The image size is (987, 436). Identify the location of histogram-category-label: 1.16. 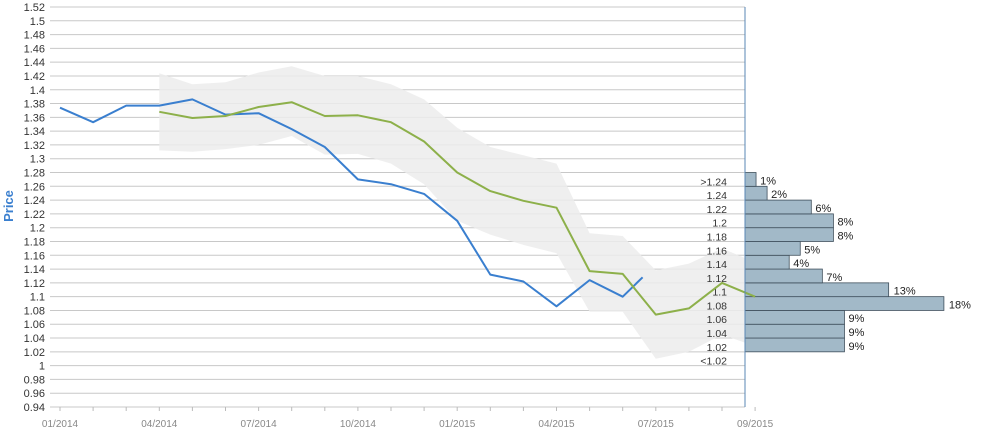
(717, 251).